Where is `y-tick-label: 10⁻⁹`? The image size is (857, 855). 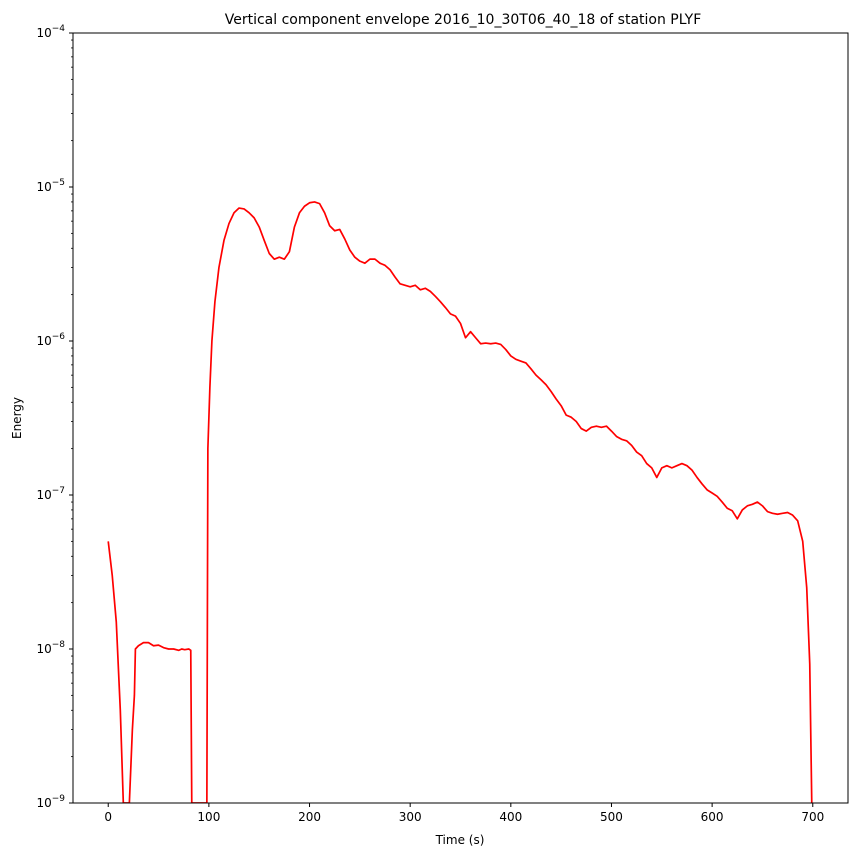
y-tick-label: 10⁻⁹ is located at coordinates (50, 802).